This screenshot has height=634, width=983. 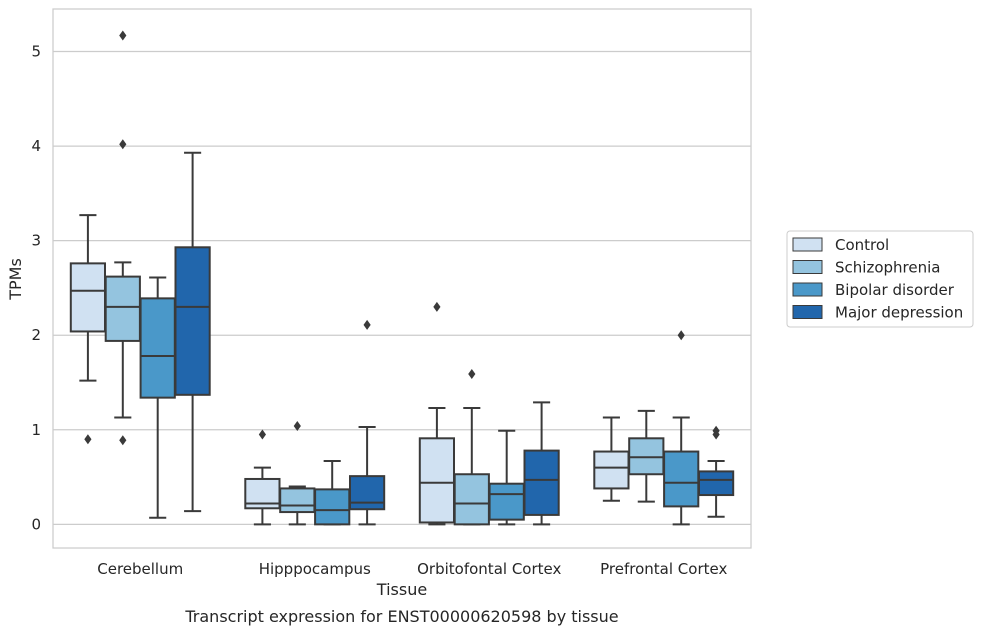 What do you see at coordinates (899, 313) in the screenshot?
I see `legend-label: Major depression` at bounding box center [899, 313].